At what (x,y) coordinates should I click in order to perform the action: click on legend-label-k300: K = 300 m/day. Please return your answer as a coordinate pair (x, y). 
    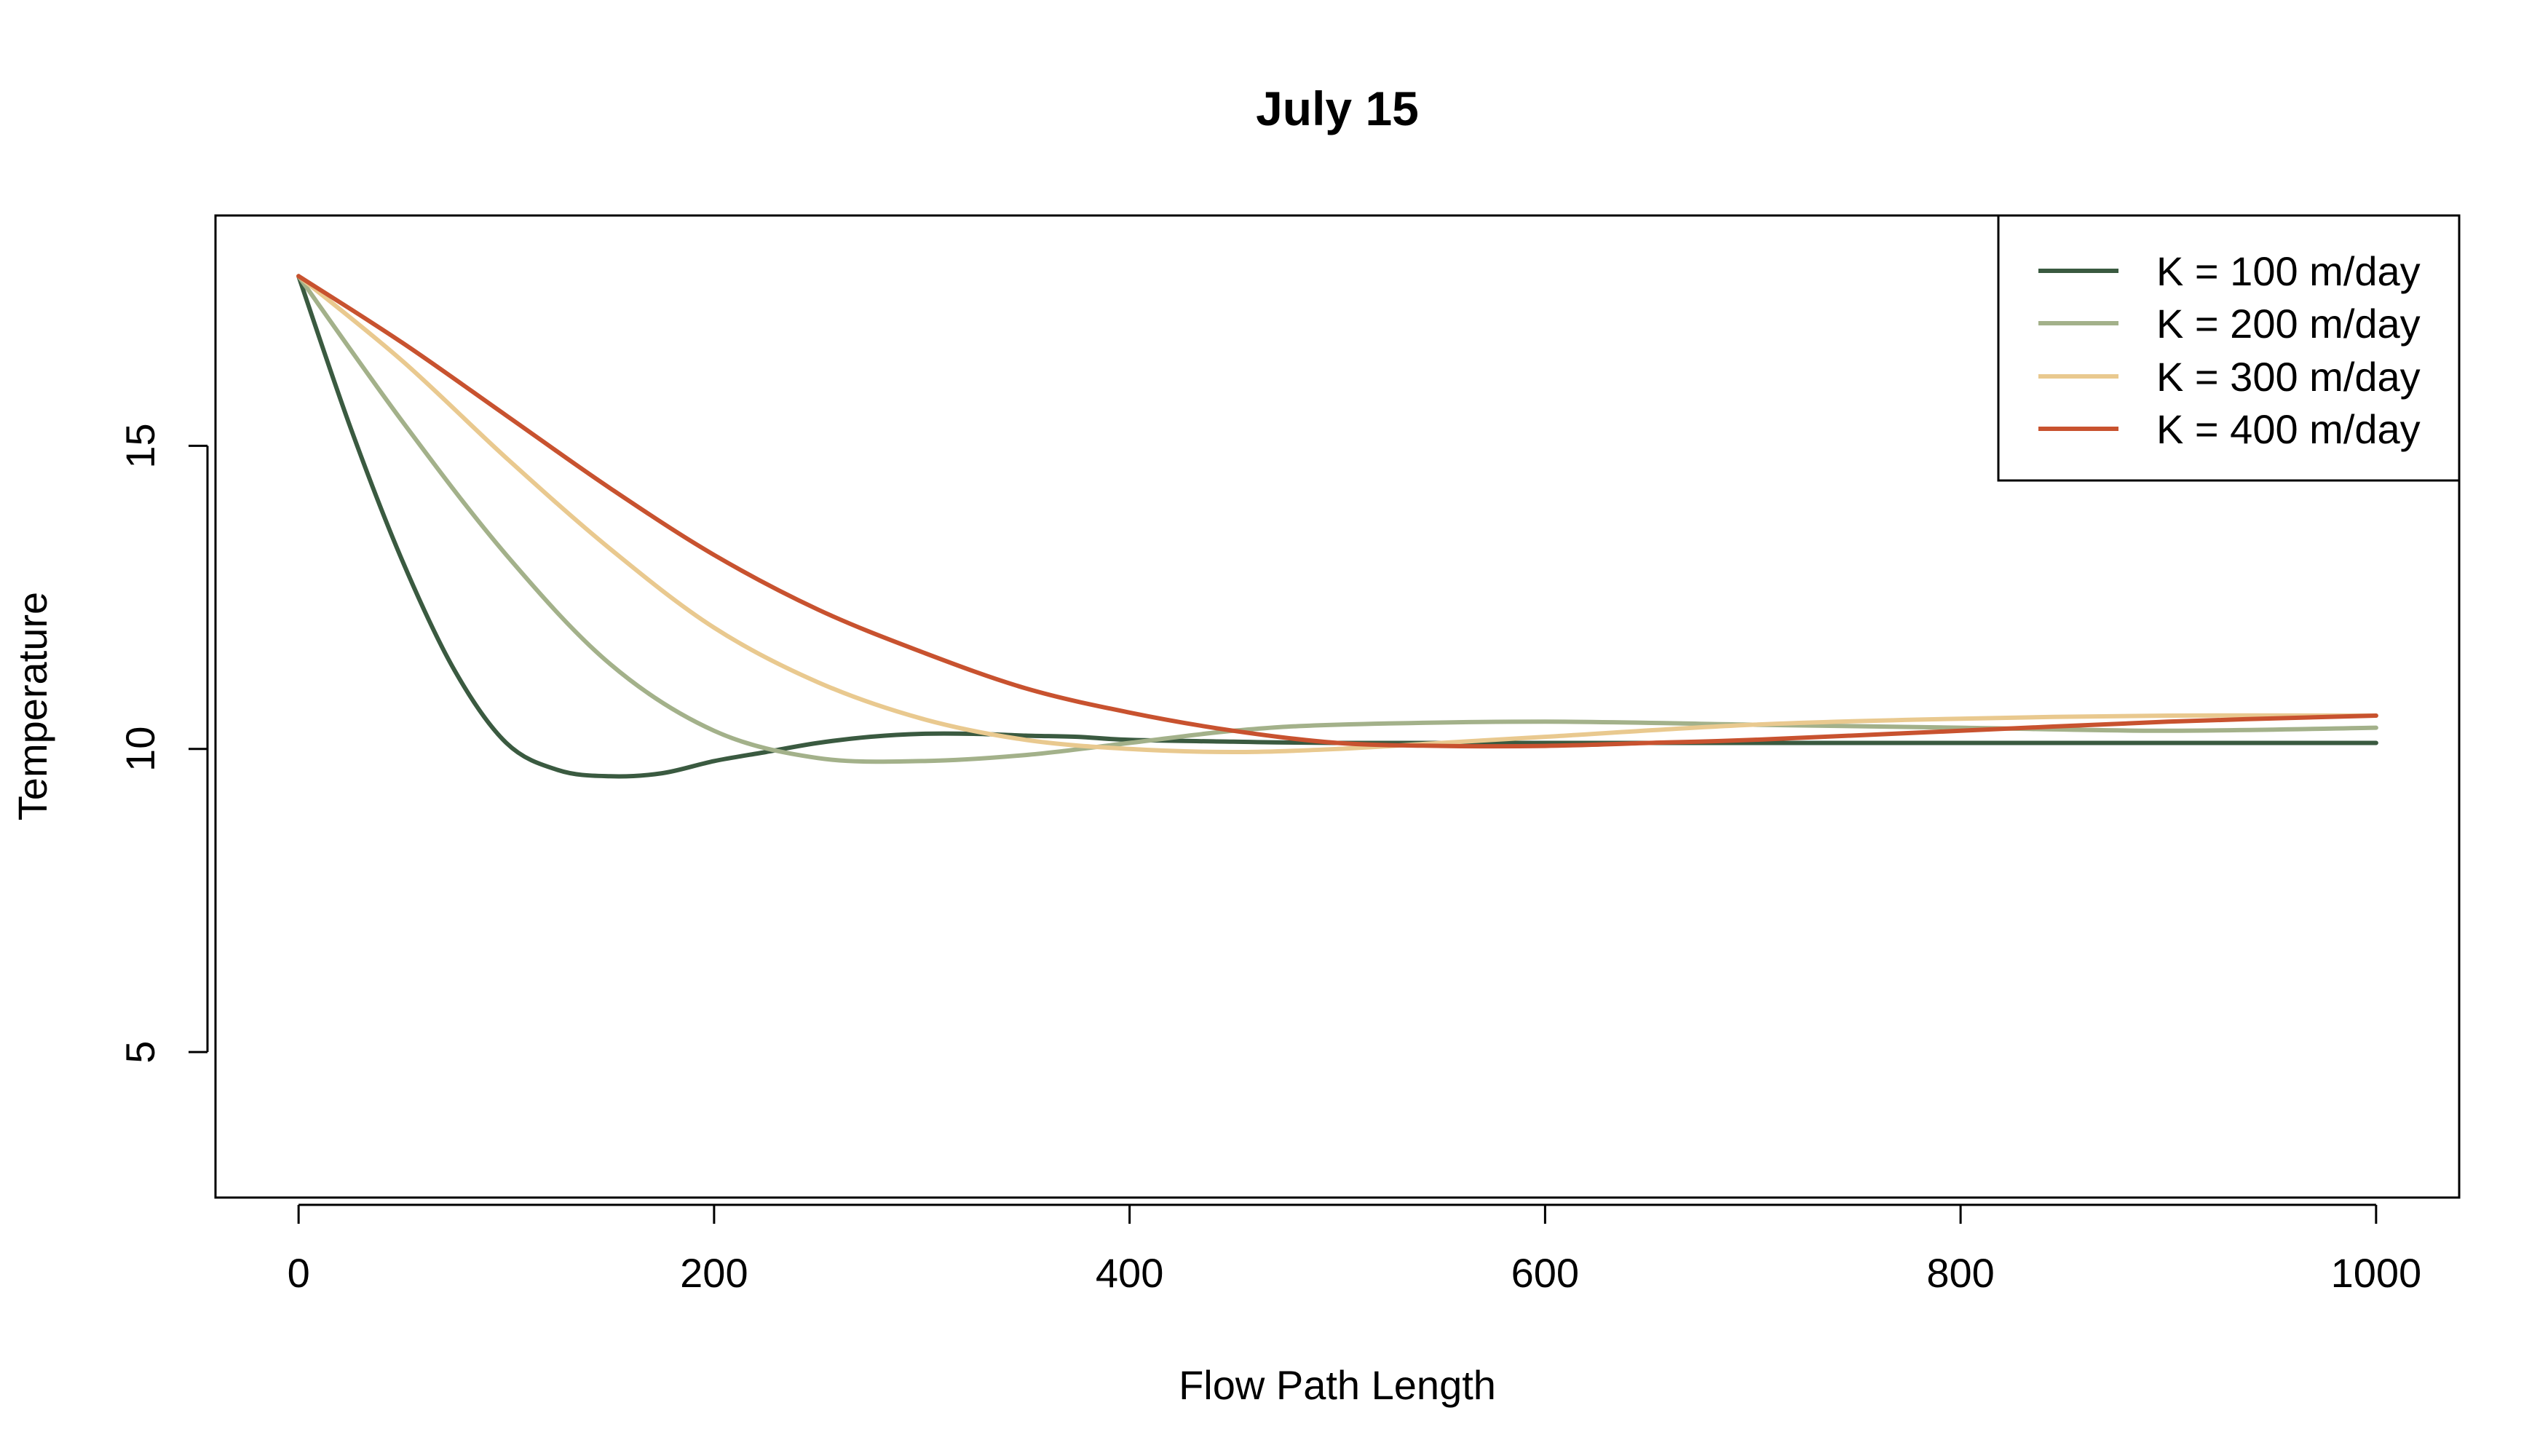
    Looking at the image, I should click on (2288, 377).